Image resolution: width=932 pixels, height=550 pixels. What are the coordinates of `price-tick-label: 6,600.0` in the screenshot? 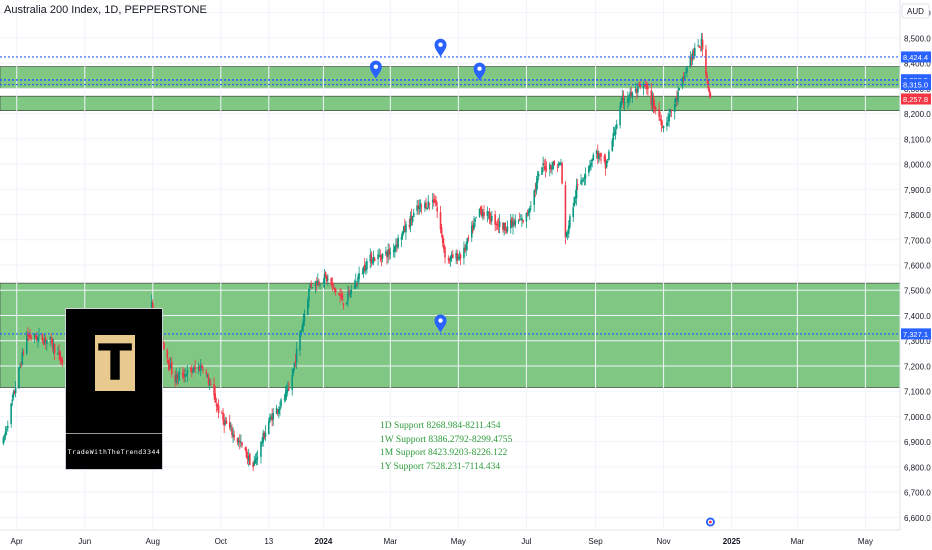 It's located at (917, 518).